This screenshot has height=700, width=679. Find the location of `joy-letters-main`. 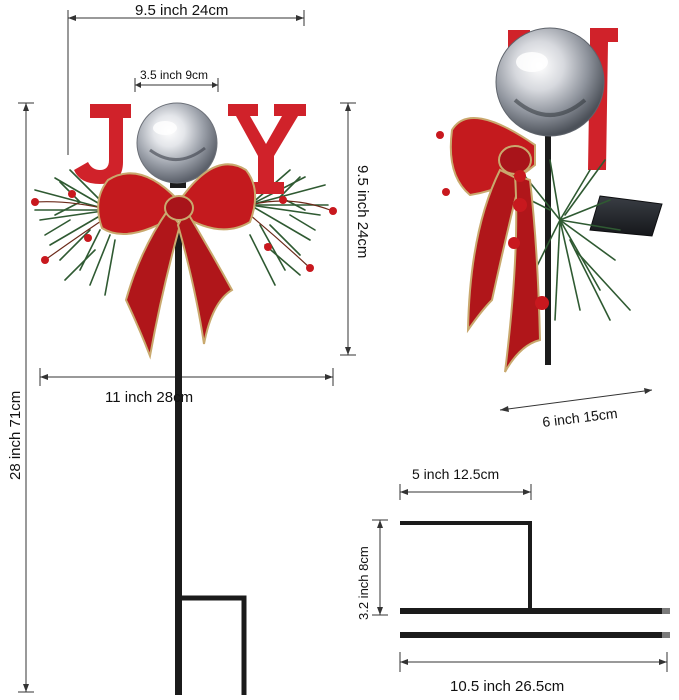

joy-letters-main is located at coordinates (190, 149).